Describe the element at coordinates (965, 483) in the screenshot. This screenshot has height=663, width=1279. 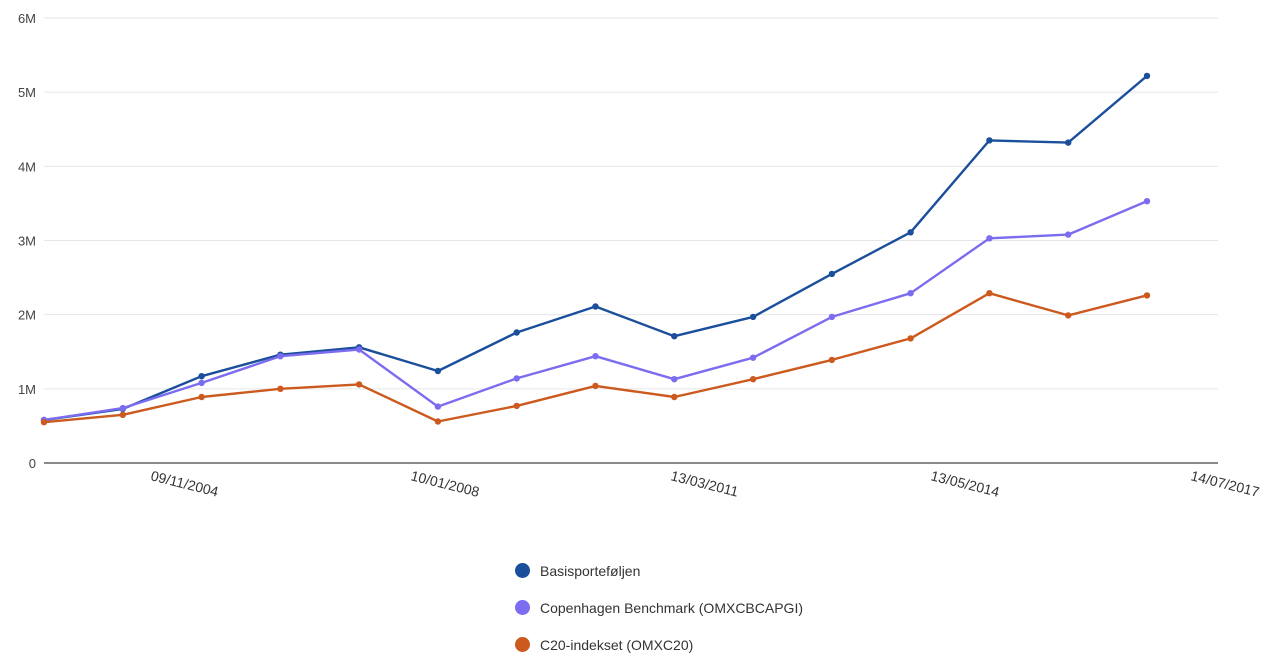
I see `x-tick-label: 13/05/2014` at that location.